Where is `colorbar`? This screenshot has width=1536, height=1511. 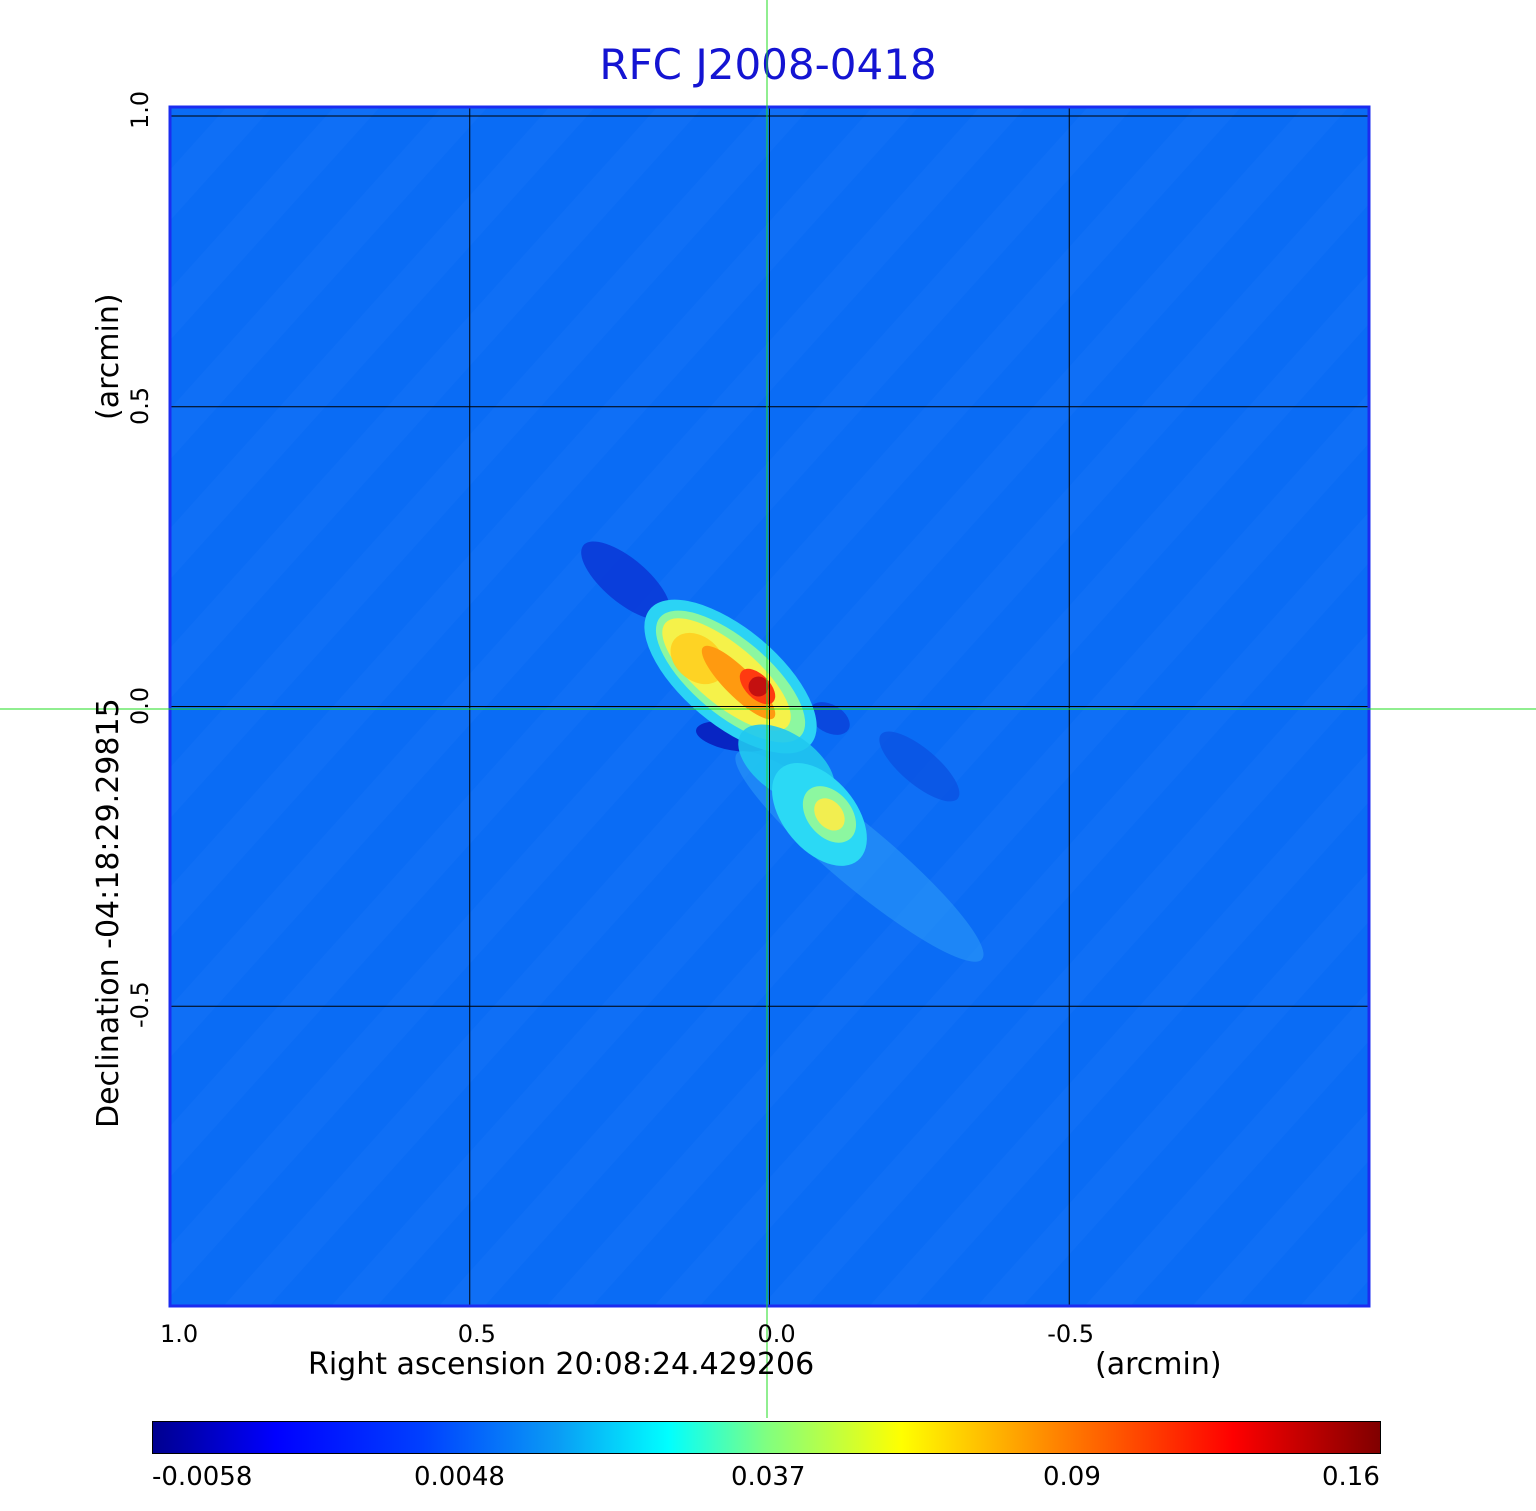 colorbar is located at coordinates (766, 1437).